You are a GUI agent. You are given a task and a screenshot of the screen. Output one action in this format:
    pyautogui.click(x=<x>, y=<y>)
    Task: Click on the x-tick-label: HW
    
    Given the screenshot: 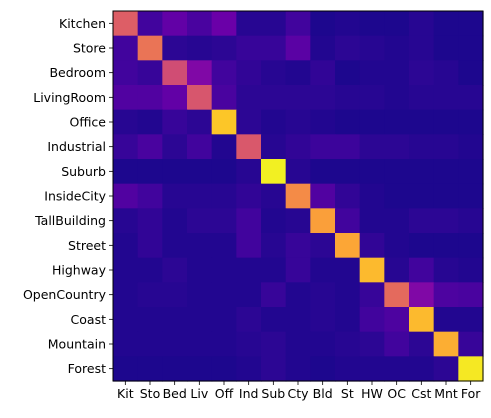 What is the action you would take?
    pyautogui.click(x=372, y=393)
    